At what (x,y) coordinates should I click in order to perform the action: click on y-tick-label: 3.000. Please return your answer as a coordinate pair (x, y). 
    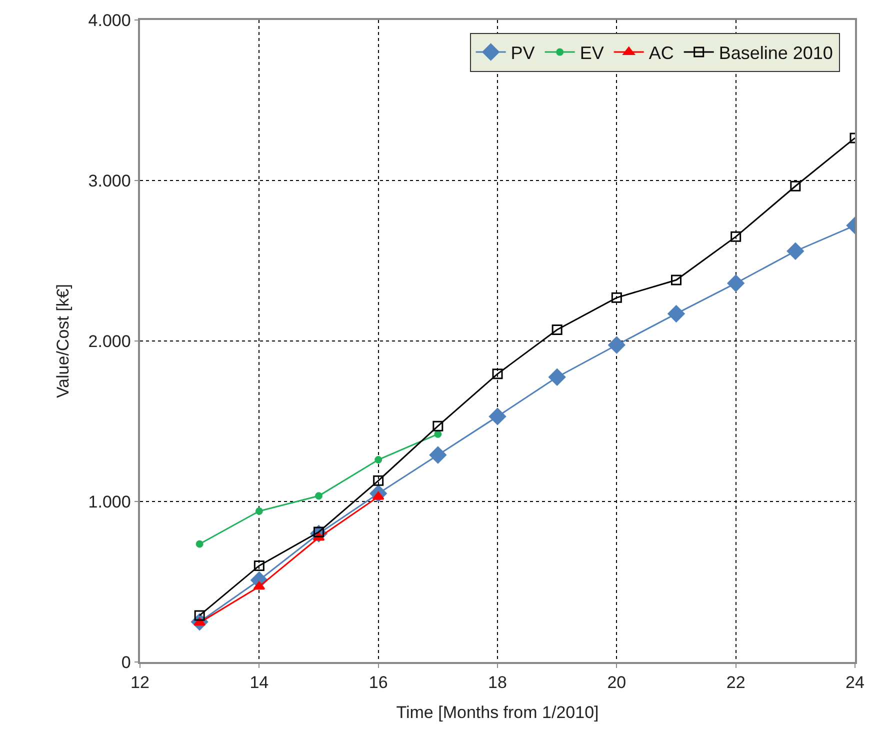
    Looking at the image, I should click on (109, 180).